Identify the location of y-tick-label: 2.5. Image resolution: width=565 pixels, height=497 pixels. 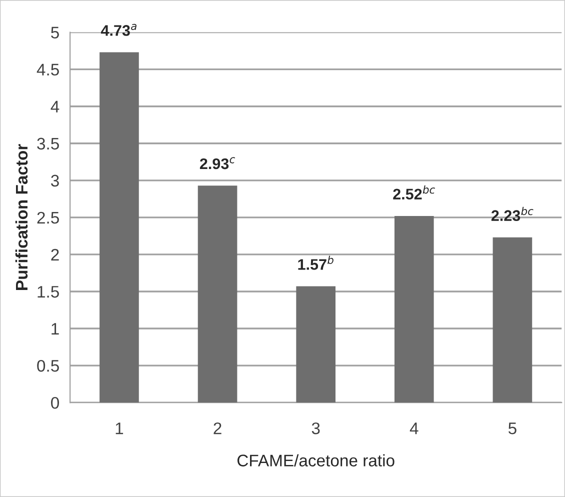
(48, 218).